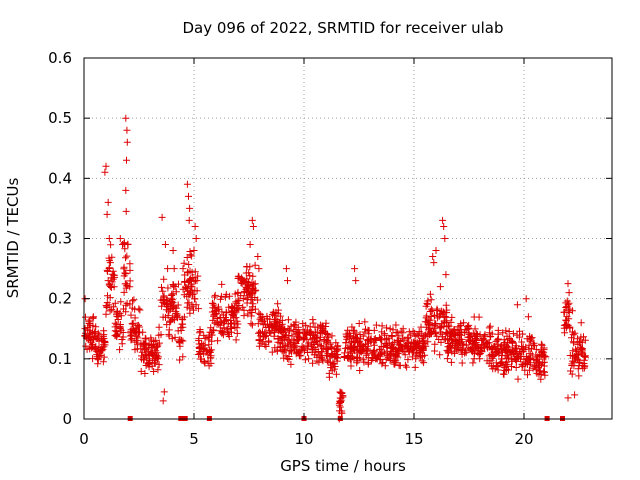 This screenshot has height=480, width=640. What do you see at coordinates (60, 359) in the screenshot?
I see `y-tick-label: 0.1` at bounding box center [60, 359].